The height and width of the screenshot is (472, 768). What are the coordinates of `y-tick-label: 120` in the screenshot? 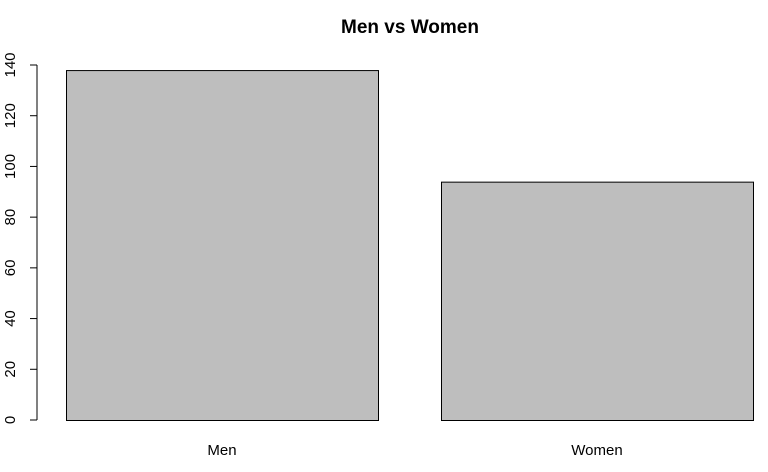 It's located at (10, 115).